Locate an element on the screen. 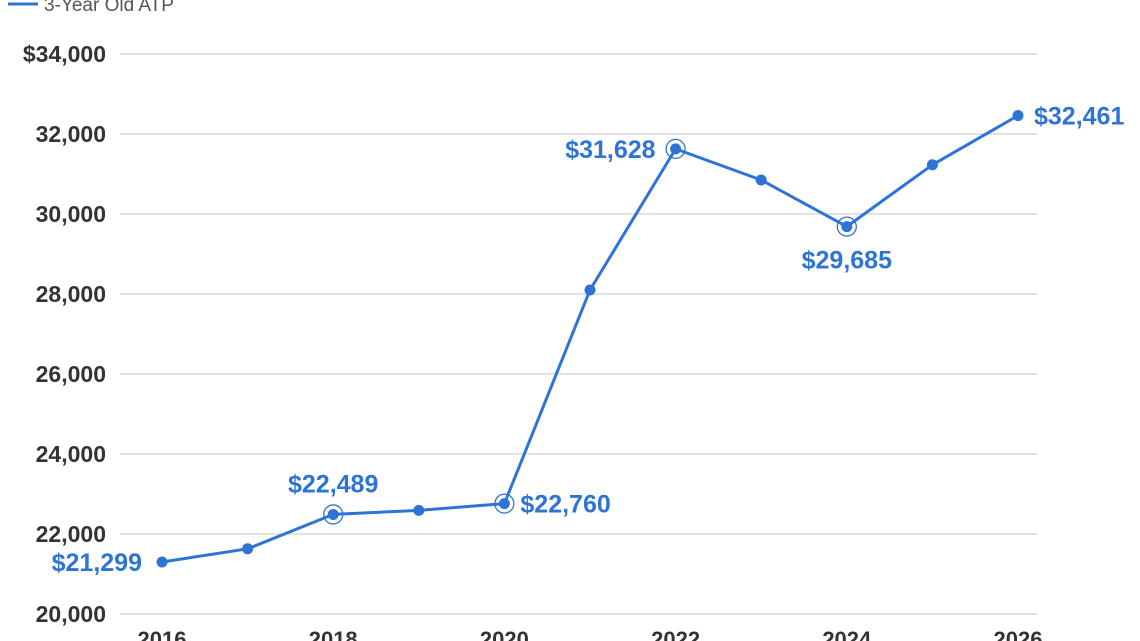 This screenshot has width=1140, height=641. data-label: $22,760 is located at coordinates (565, 505).